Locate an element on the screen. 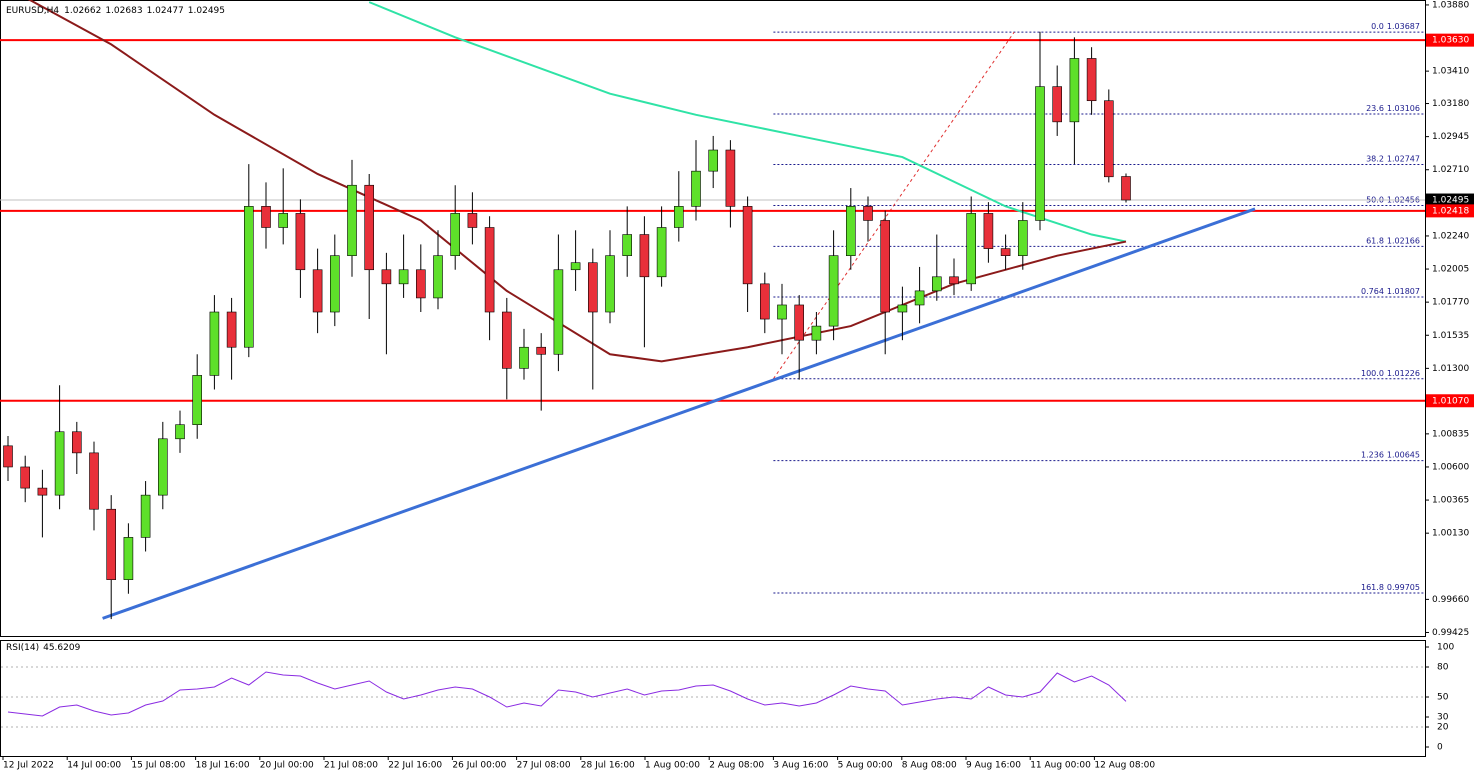  x-tick-label: 28 Jul 16:00 is located at coordinates (608, 766).